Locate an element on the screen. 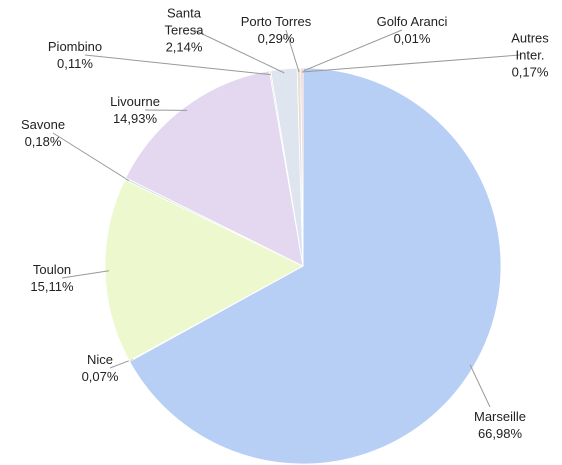  slice-label: Toulon 15,11% is located at coordinates (52, 278).